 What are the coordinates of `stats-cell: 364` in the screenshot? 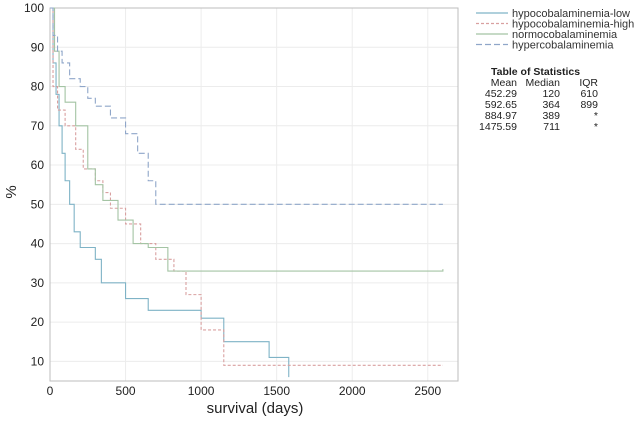 It's located at (551, 105).